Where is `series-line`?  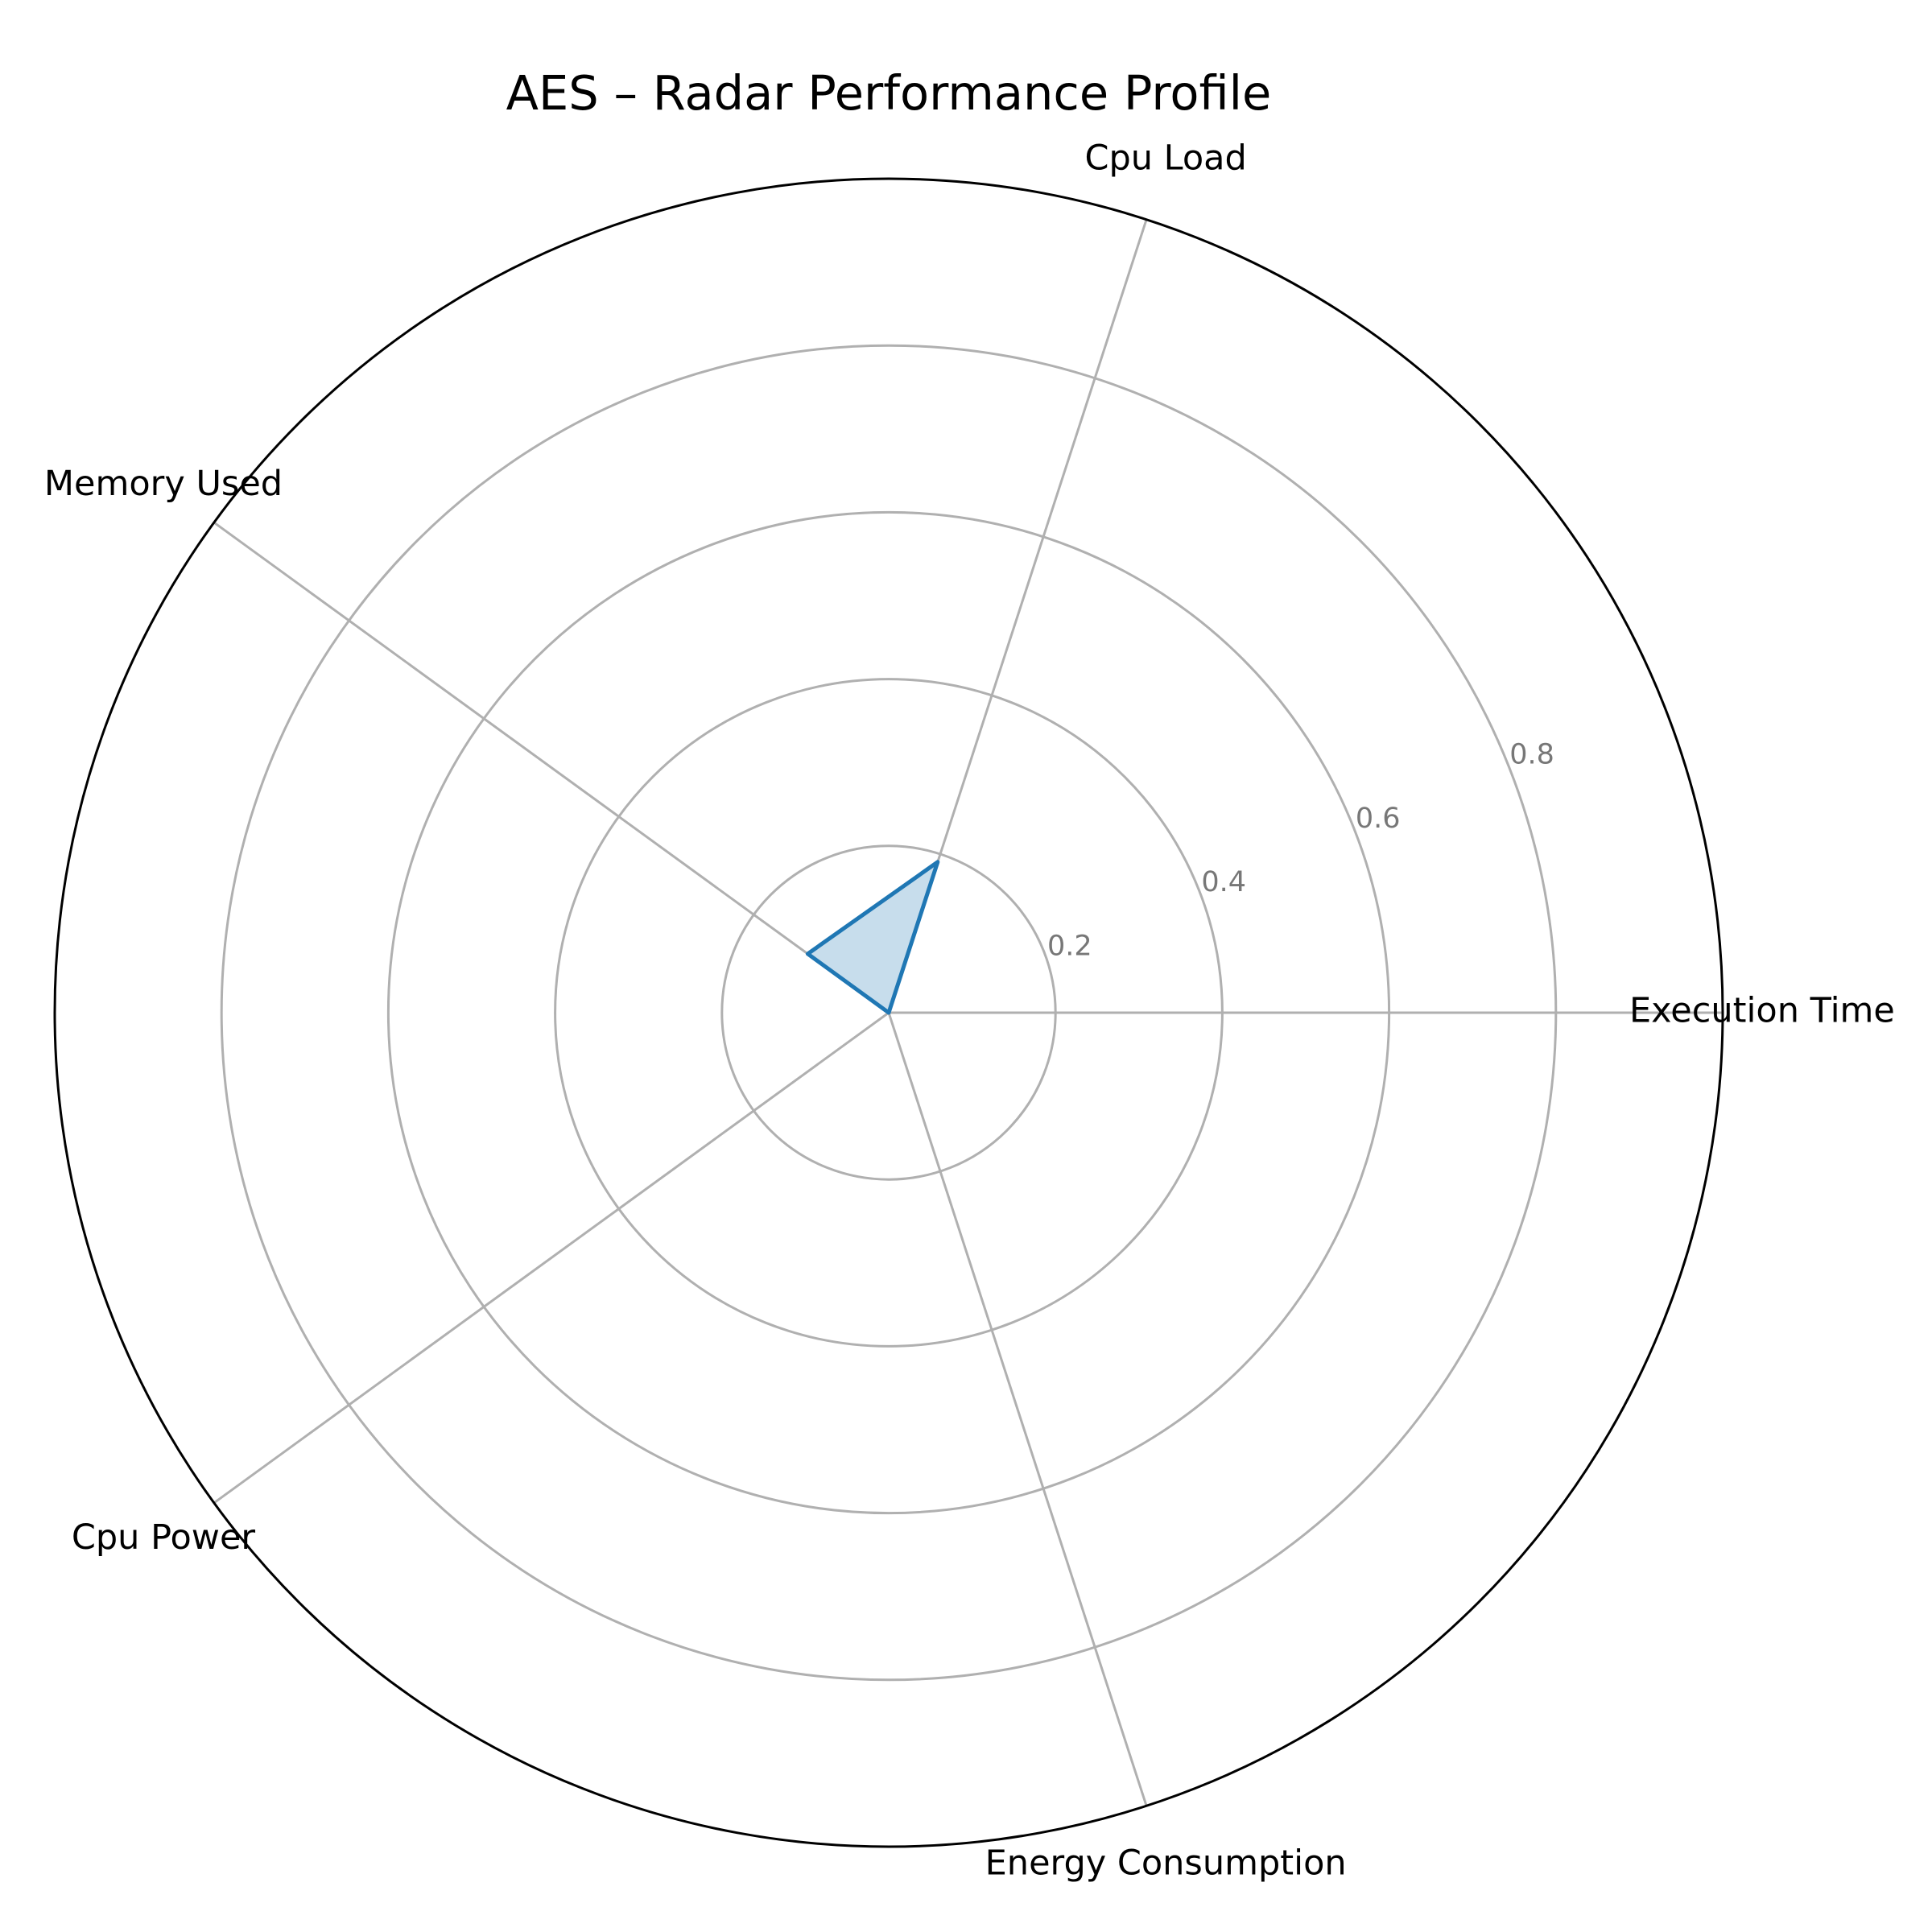 series-line is located at coordinates (872, 937).